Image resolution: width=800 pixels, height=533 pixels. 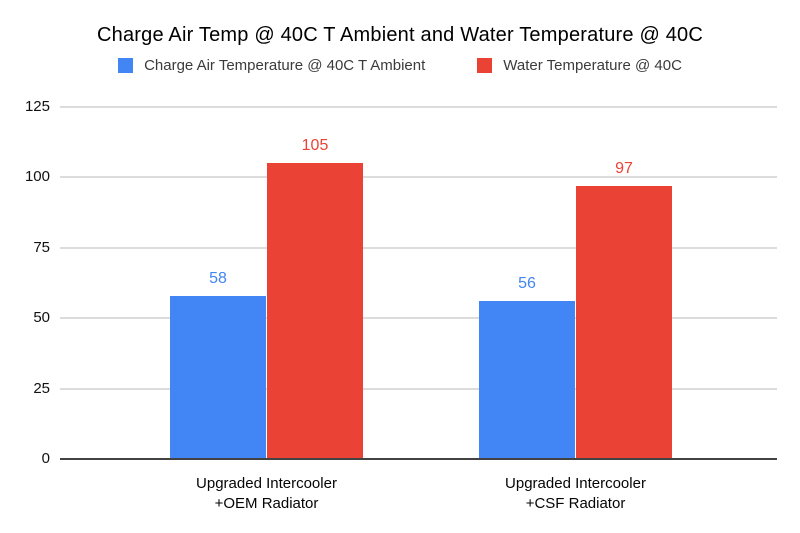 What do you see at coordinates (315, 145) in the screenshot?
I see `bar-value-label: 105` at bounding box center [315, 145].